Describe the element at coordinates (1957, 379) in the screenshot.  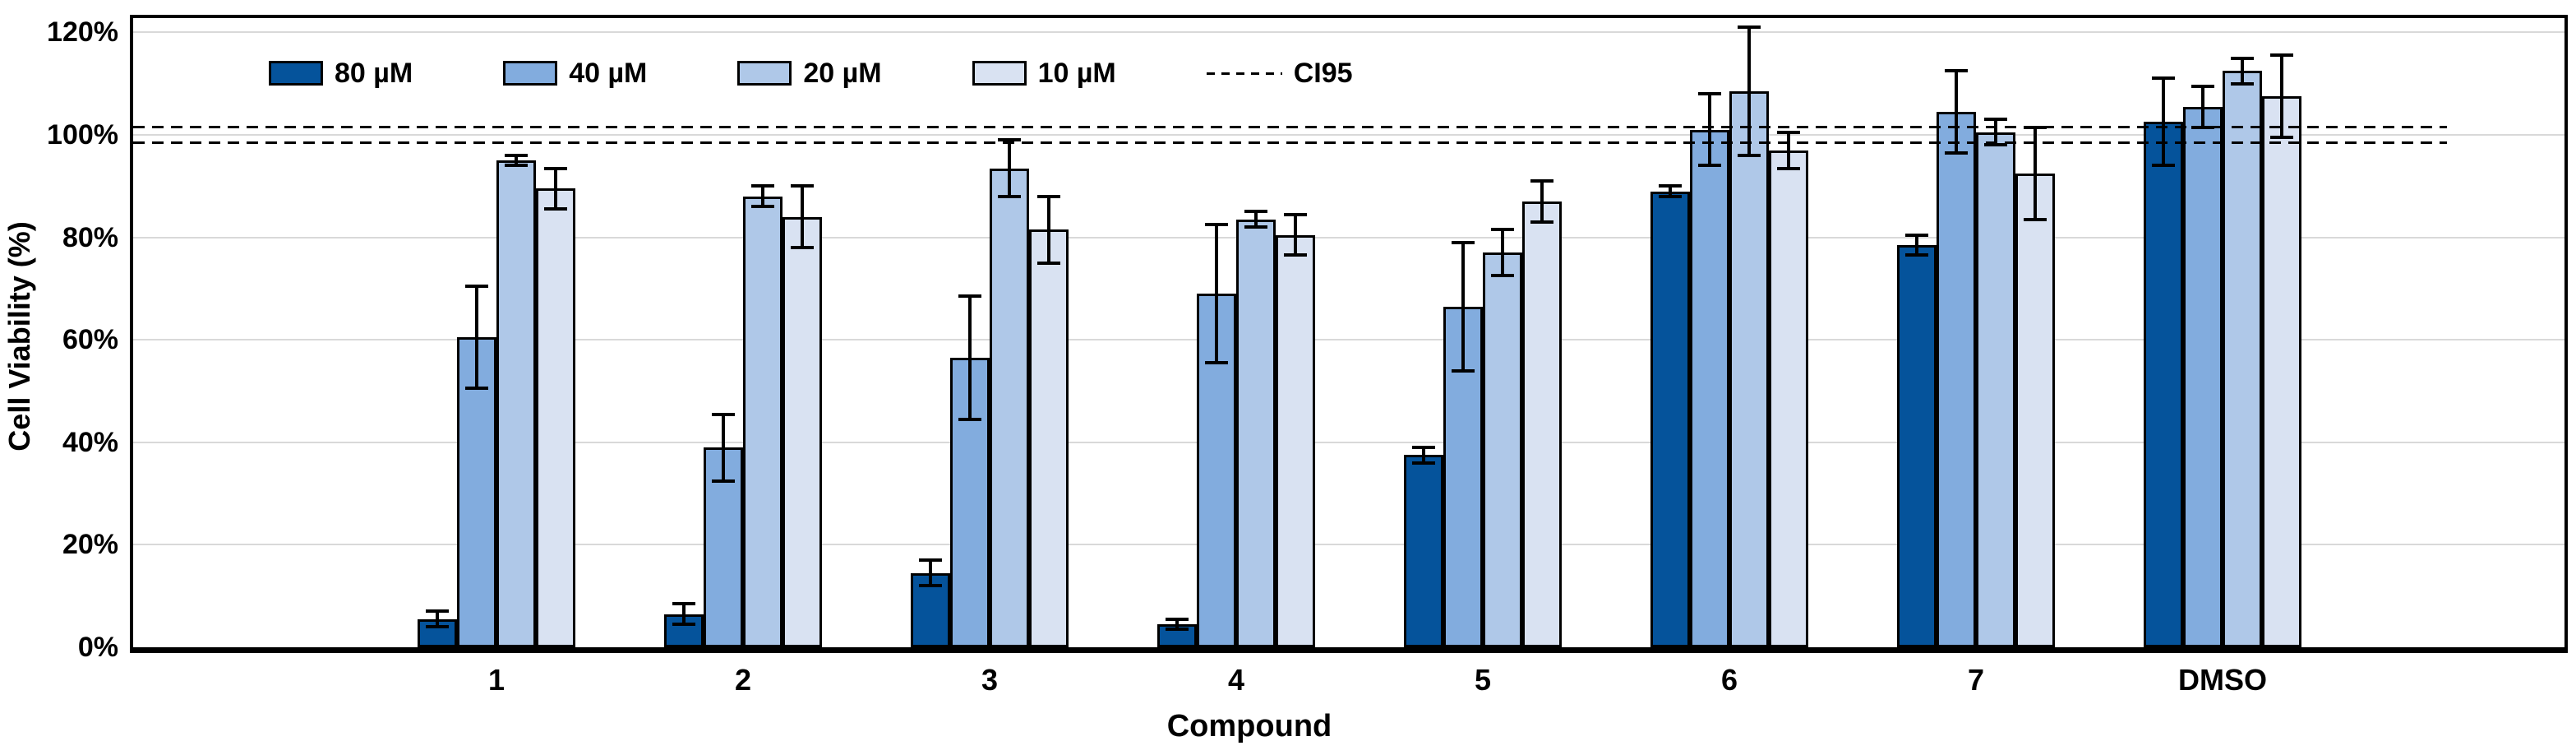
I see `bar-7-40µM` at that location.